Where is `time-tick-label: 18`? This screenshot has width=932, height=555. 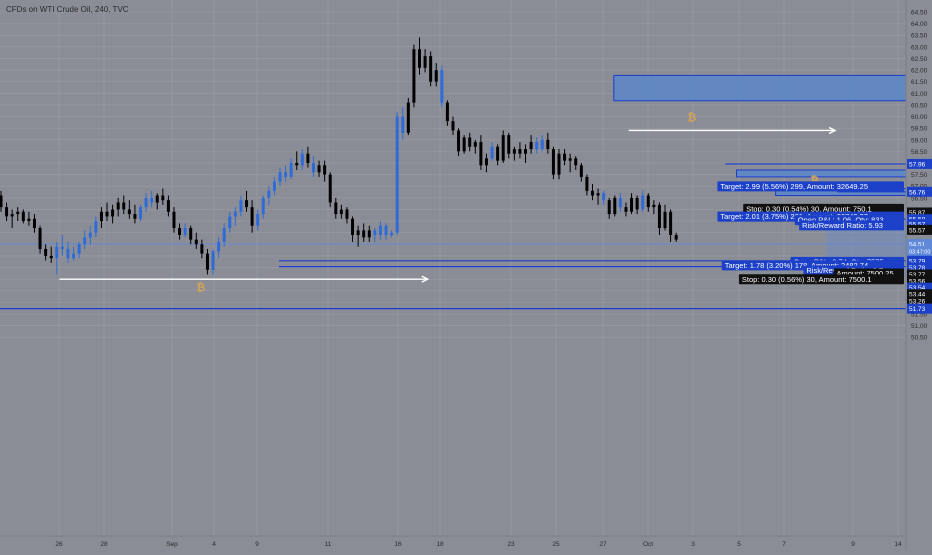
time-tick-label: 18 is located at coordinates (440, 544).